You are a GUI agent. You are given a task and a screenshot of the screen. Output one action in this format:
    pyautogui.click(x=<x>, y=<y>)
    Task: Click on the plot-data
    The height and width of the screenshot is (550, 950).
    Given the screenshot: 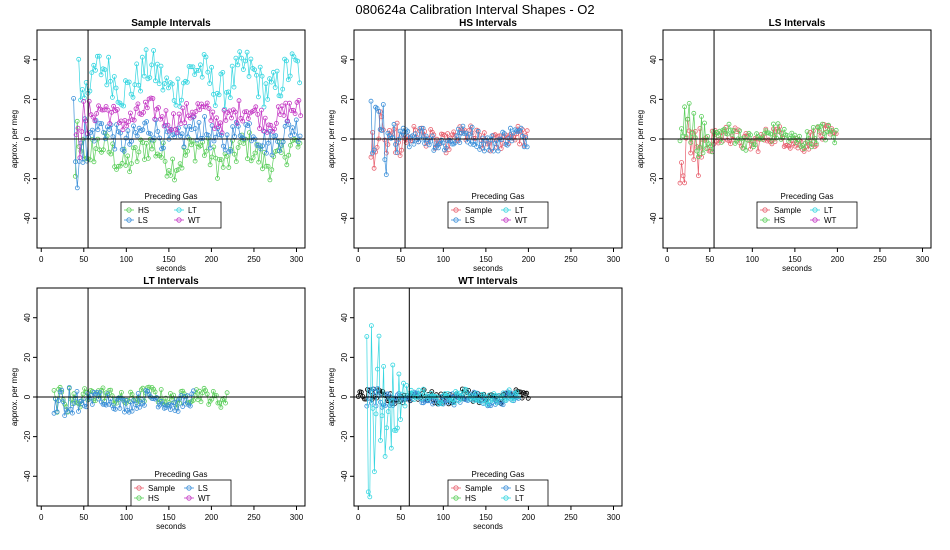 What is the action you would take?
    pyautogui.click(x=443, y=411)
    